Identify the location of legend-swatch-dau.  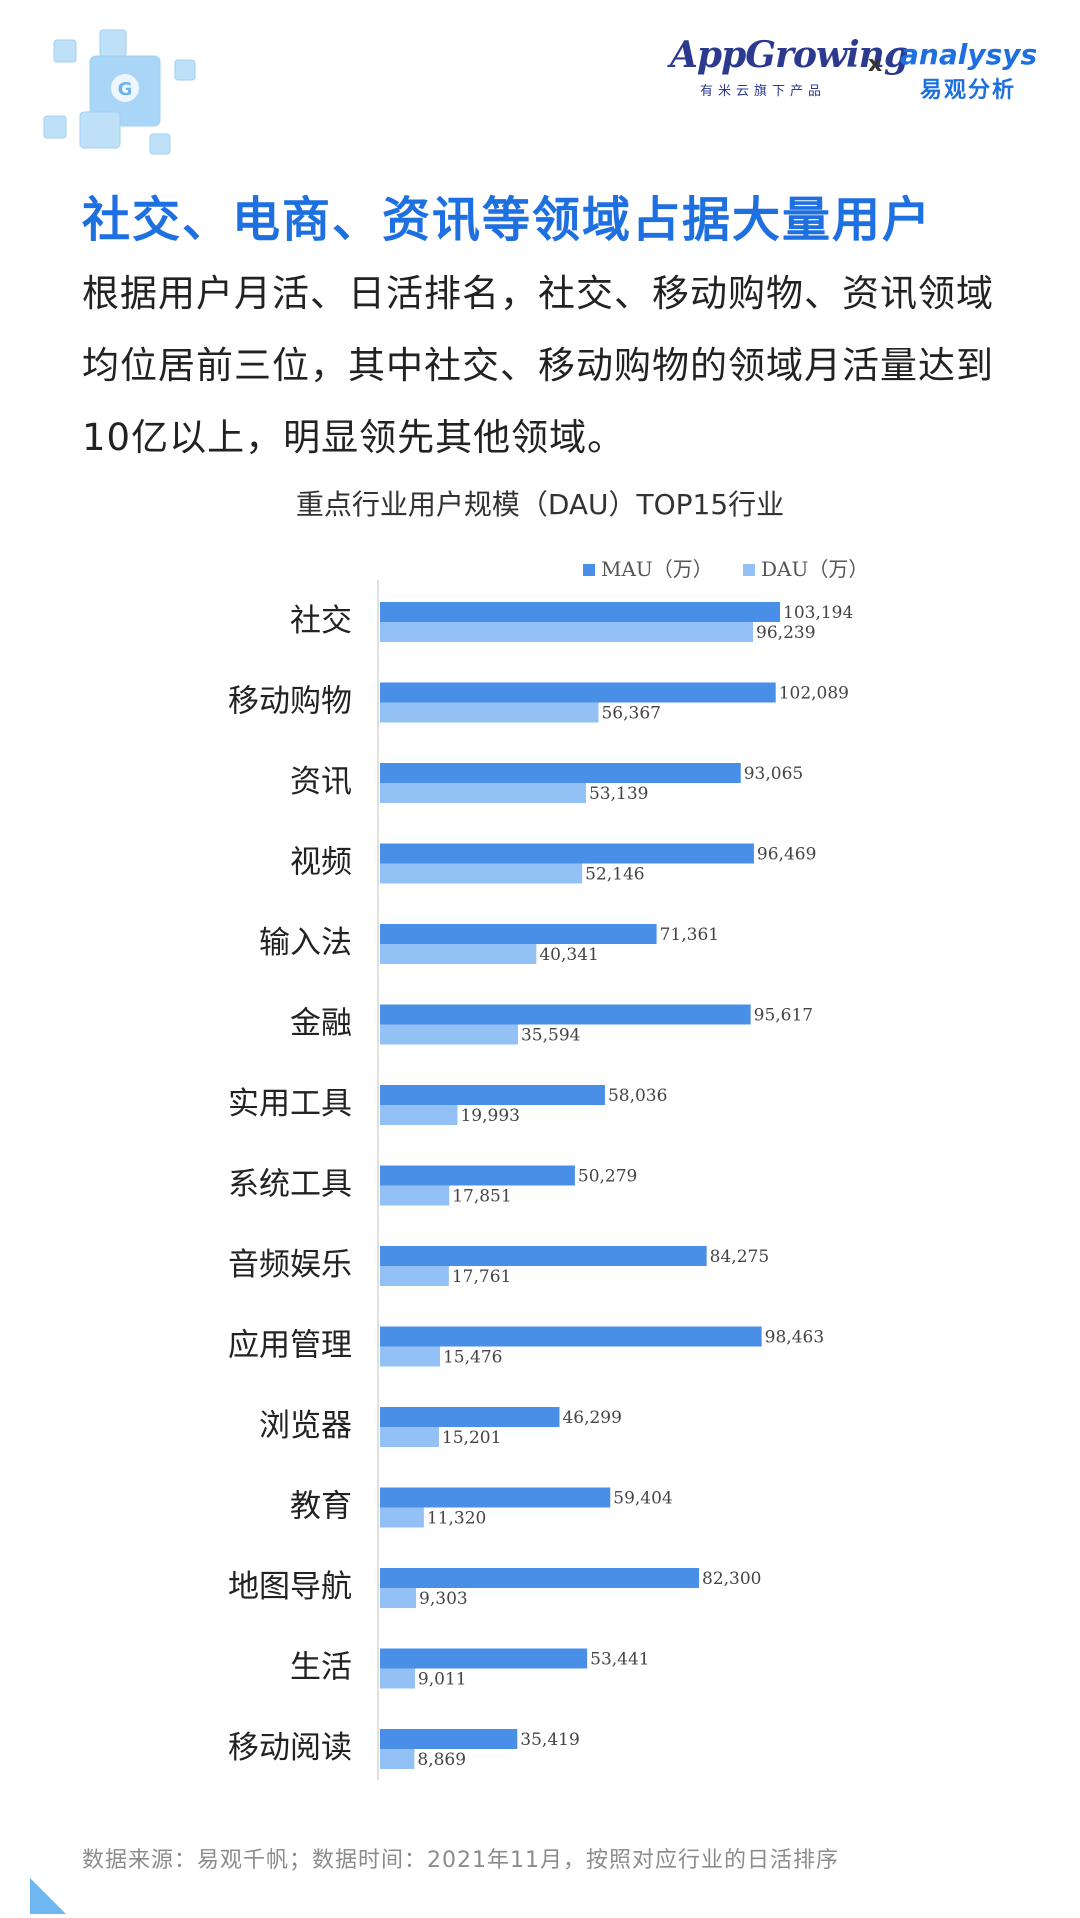
(749, 570).